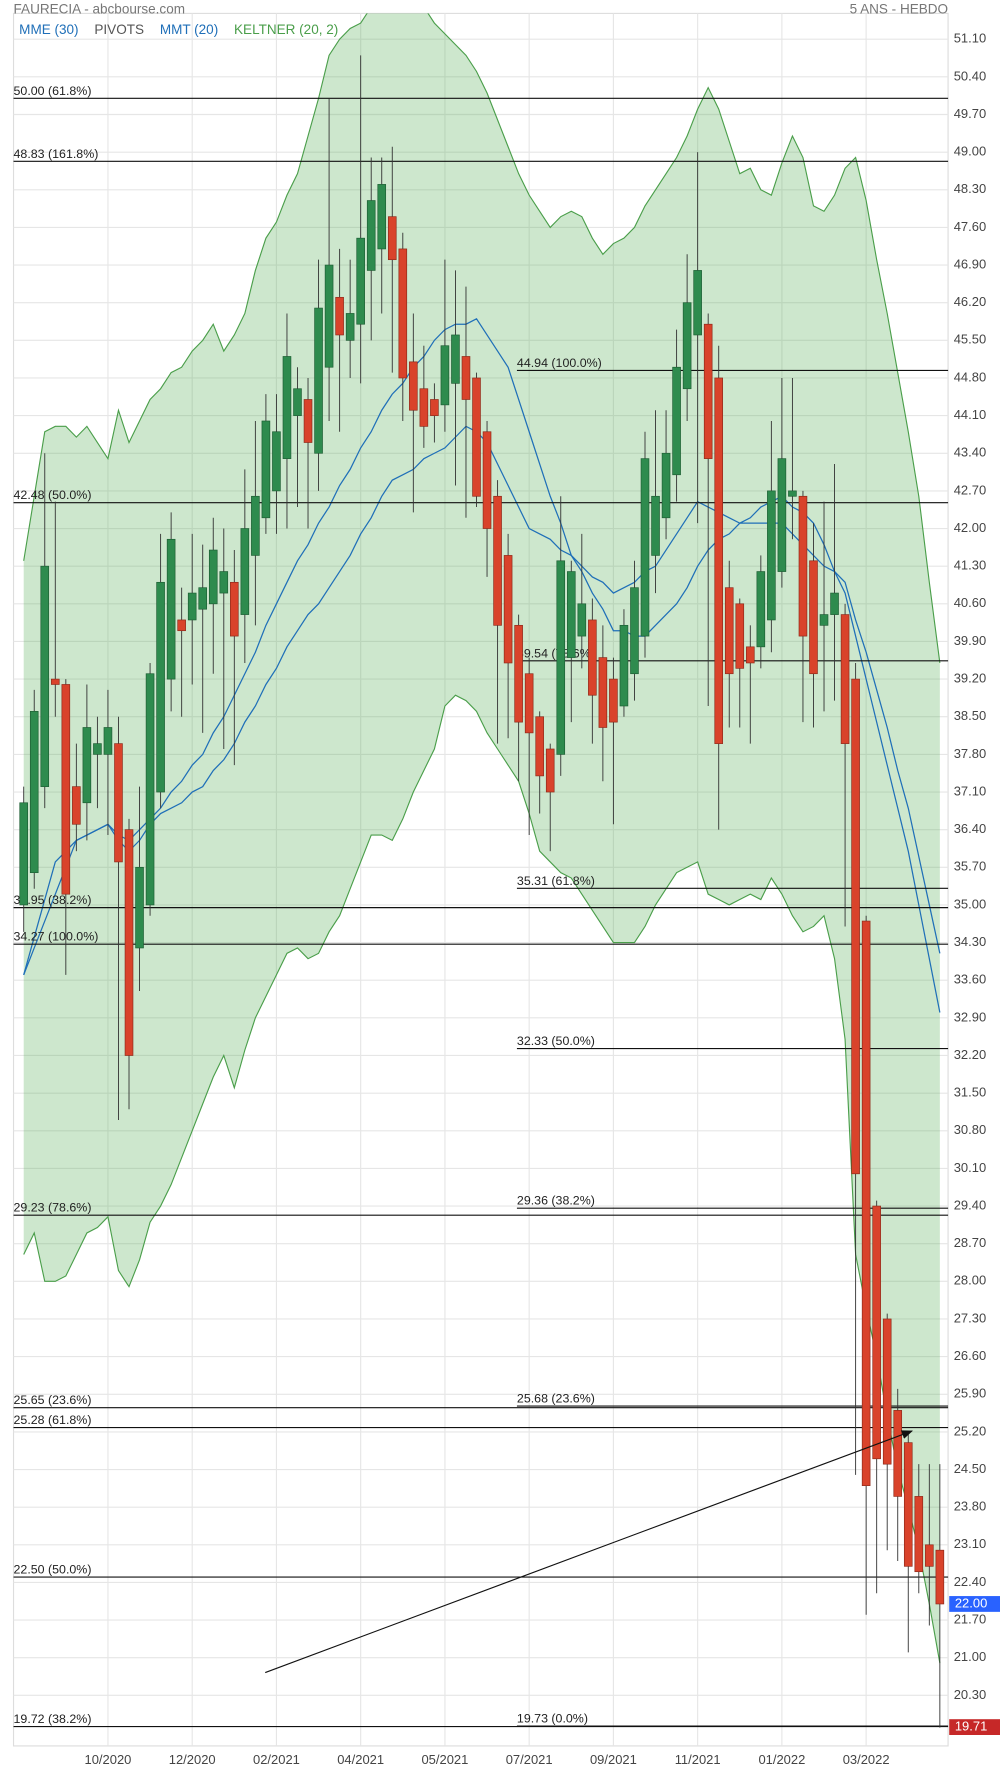 The image size is (1000, 1774). Describe the element at coordinates (970, 301) in the screenshot. I see `y-tick-label: 46.20` at that location.